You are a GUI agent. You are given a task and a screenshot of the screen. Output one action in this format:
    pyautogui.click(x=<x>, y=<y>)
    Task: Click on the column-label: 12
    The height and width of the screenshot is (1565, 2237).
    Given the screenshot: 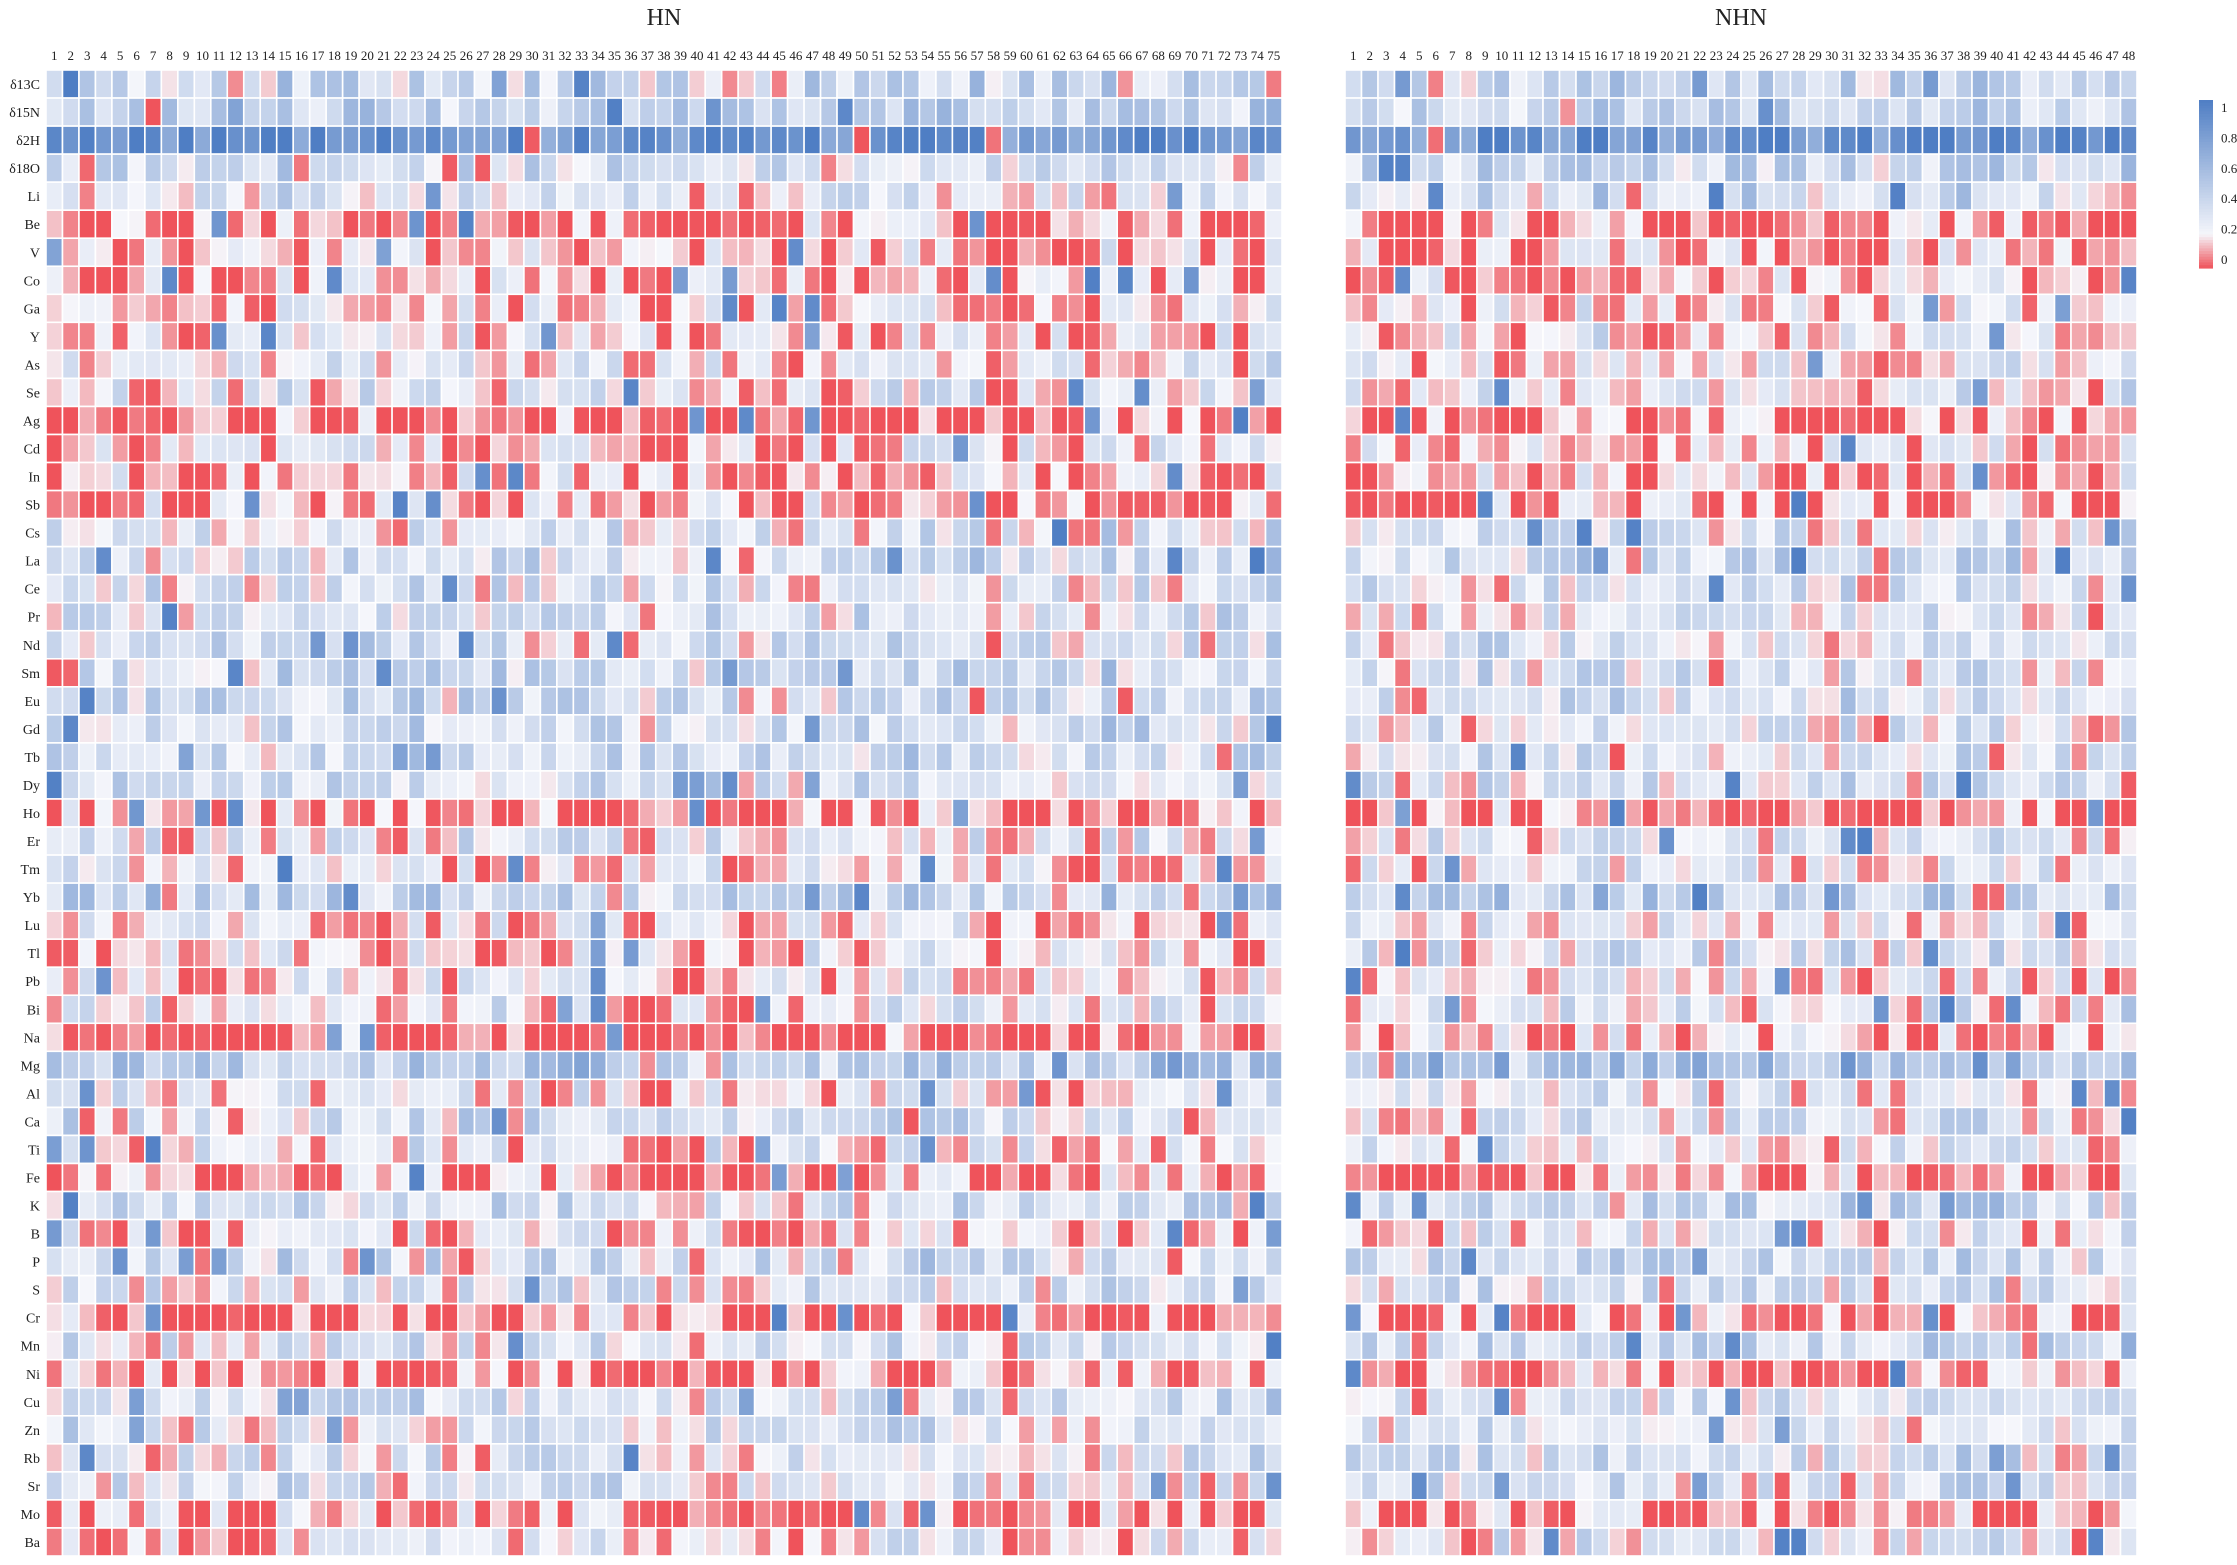 What is the action you would take?
    pyautogui.click(x=1534, y=55)
    